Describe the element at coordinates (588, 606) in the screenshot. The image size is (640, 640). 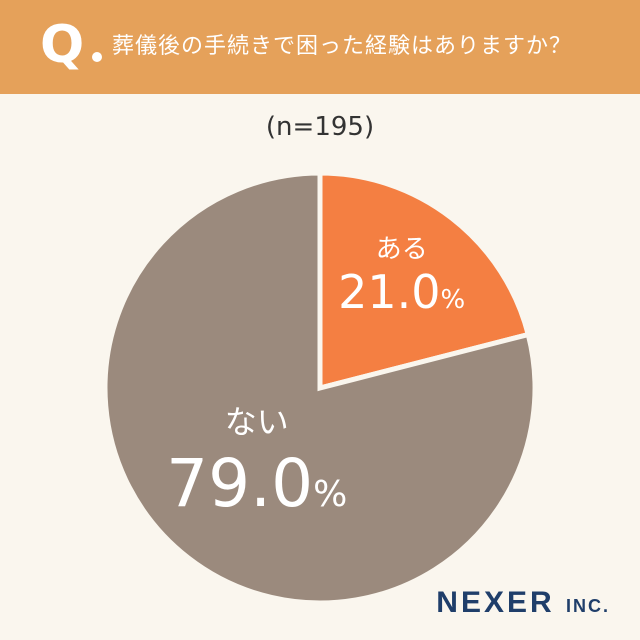
I see `brand-suffix: INC.` at that location.